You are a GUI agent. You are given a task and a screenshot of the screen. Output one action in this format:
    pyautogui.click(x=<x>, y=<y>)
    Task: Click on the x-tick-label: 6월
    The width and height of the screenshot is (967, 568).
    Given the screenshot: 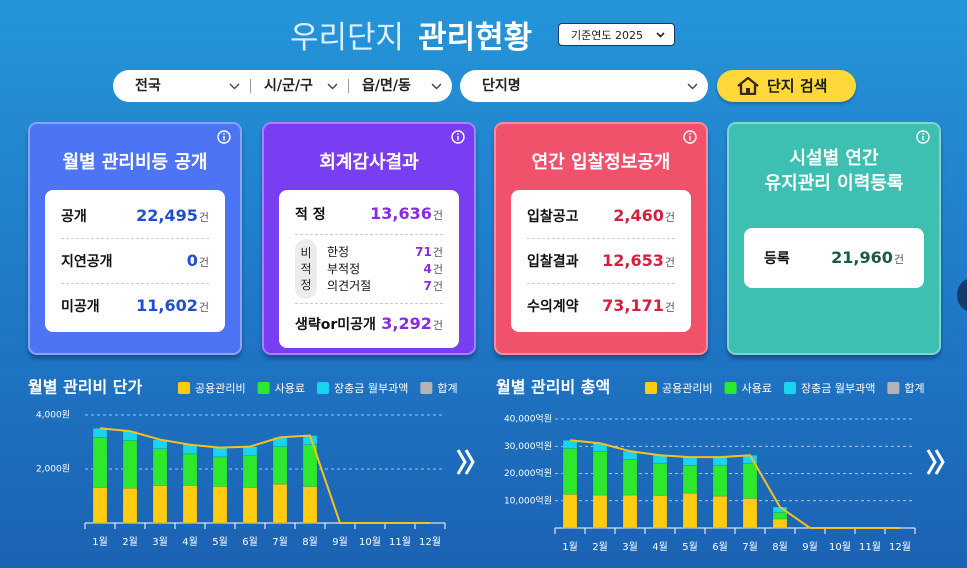 What is the action you would take?
    pyautogui.click(x=720, y=547)
    